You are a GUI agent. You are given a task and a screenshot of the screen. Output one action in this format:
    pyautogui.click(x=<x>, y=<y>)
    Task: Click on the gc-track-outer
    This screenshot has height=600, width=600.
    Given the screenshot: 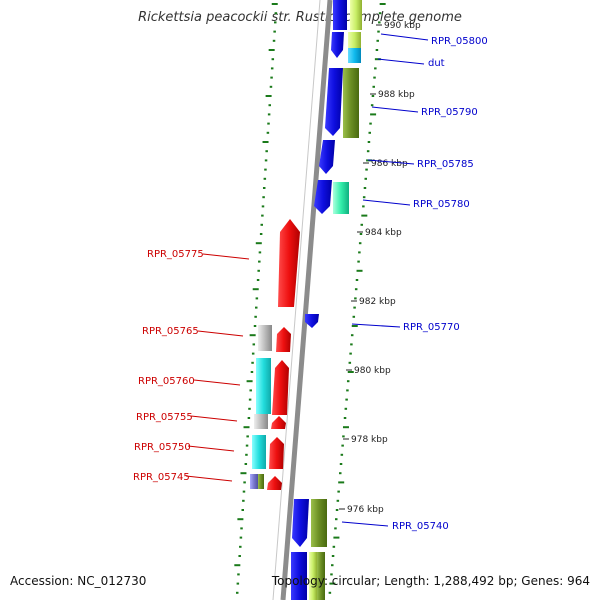 What is the action you would take?
    pyautogui.click(x=357, y=298)
    